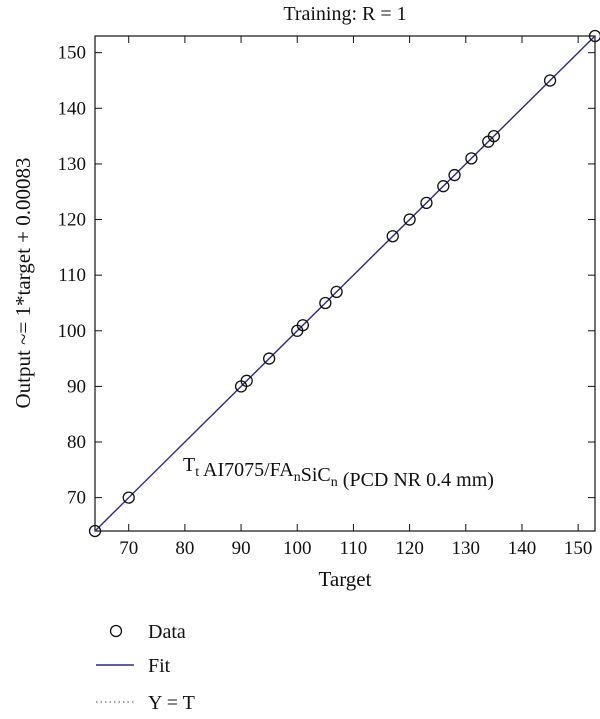 The width and height of the screenshot is (600, 719). Describe the element at coordinates (72, 164) in the screenshot. I see `y-tick-label: 130` at that location.